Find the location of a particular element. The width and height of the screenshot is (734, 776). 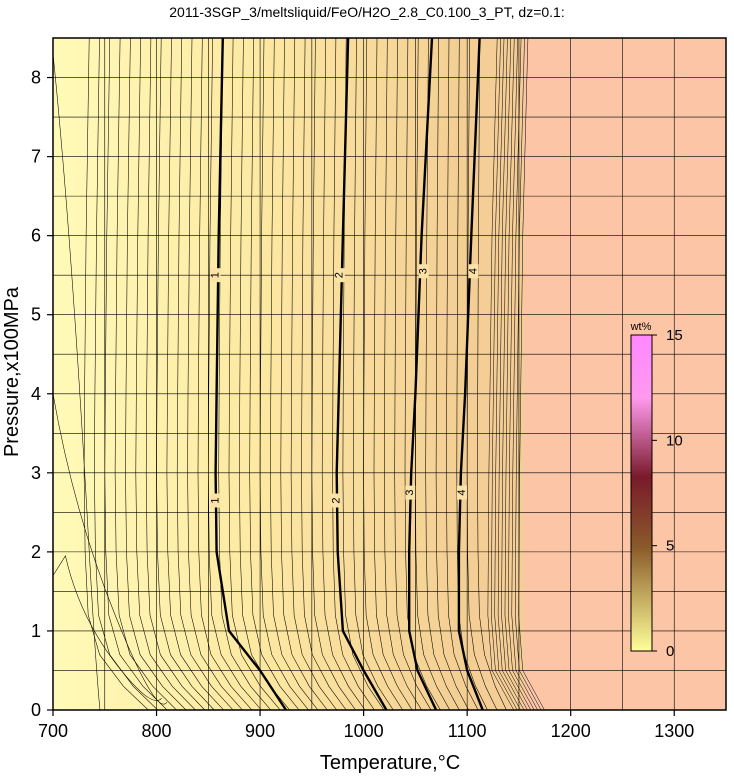

x-tick-label: 1200 is located at coordinates (571, 731).